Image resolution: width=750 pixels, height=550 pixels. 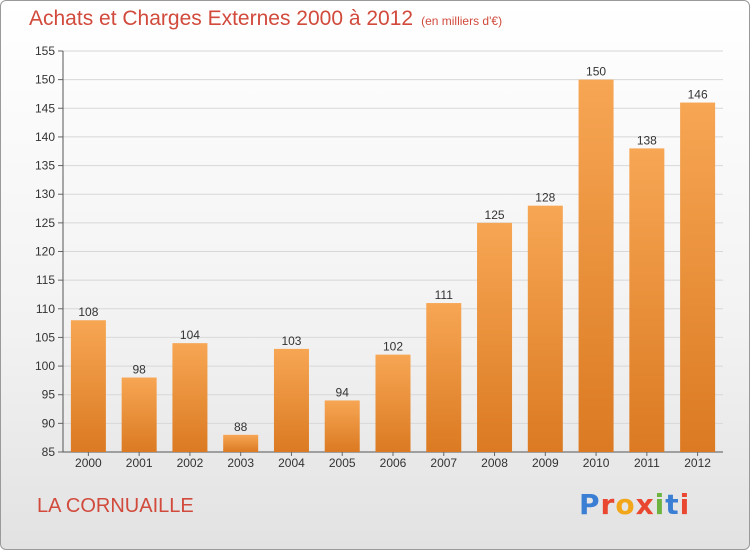 What do you see at coordinates (45, 108) in the screenshot?
I see `y-tick-label: 145` at bounding box center [45, 108].